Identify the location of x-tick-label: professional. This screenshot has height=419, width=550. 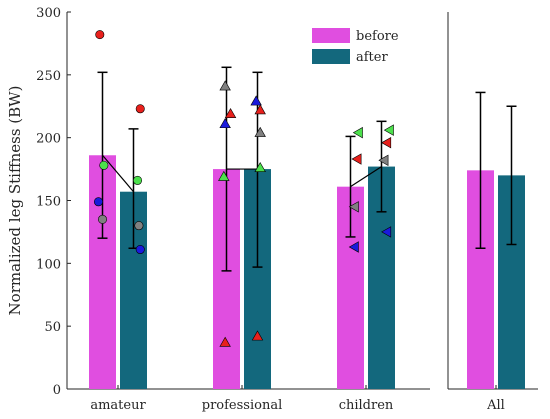
(242, 405).